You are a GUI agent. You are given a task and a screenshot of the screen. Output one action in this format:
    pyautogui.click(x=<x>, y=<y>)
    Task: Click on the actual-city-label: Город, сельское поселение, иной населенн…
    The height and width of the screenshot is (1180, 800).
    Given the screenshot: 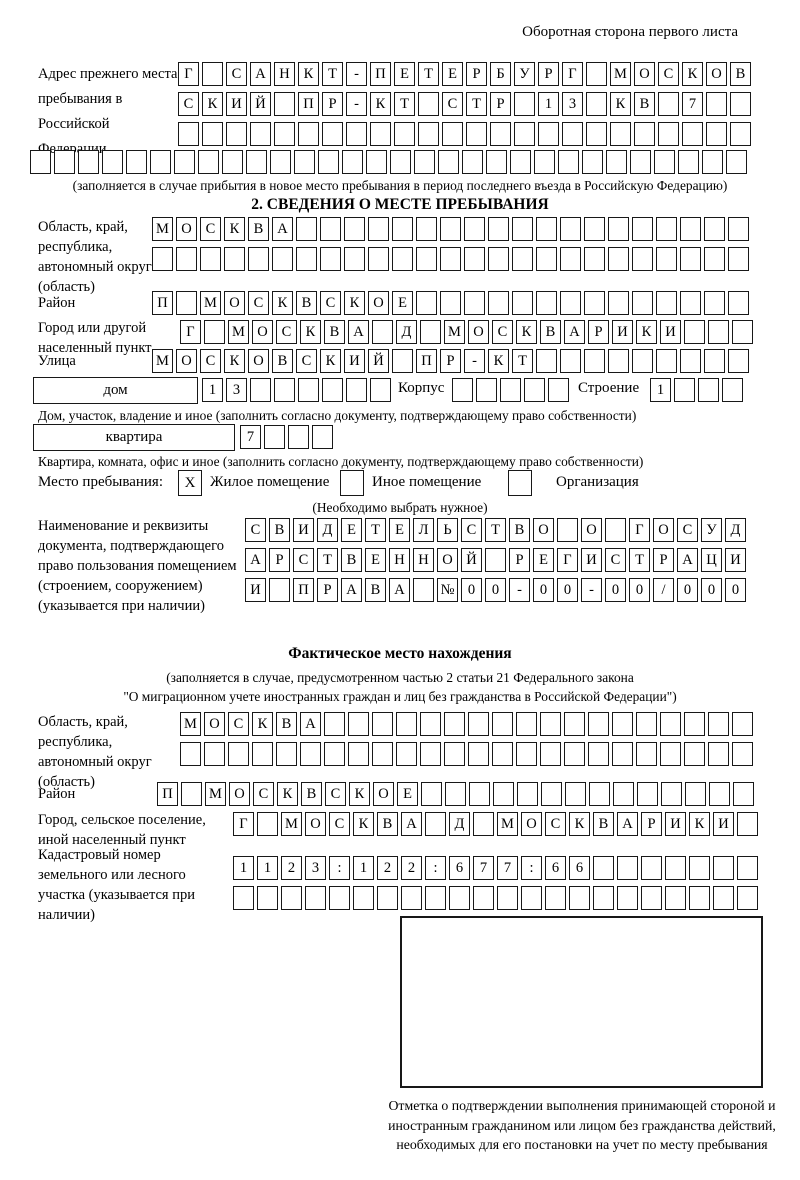 What is the action you would take?
    pyautogui.click(x=122, y=830)
    